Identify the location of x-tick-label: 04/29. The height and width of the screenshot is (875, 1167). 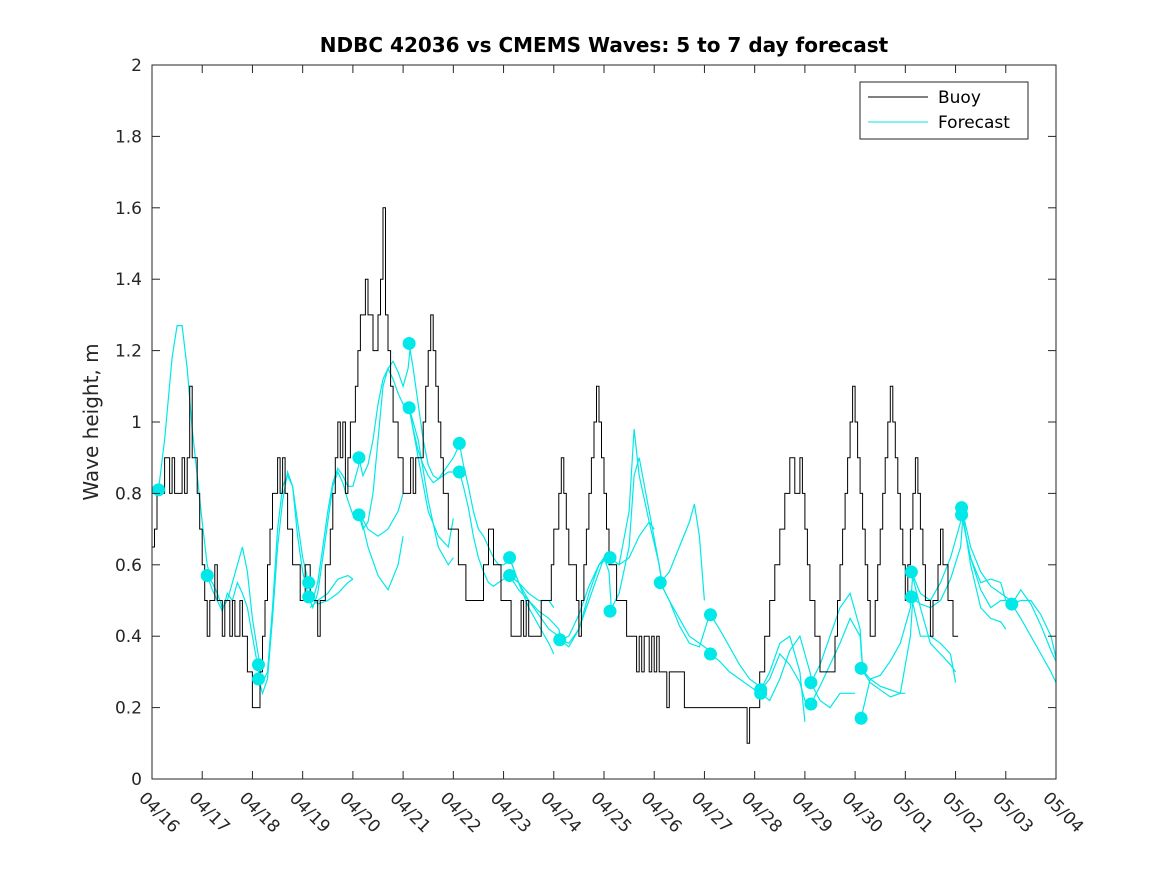
(811, 812).